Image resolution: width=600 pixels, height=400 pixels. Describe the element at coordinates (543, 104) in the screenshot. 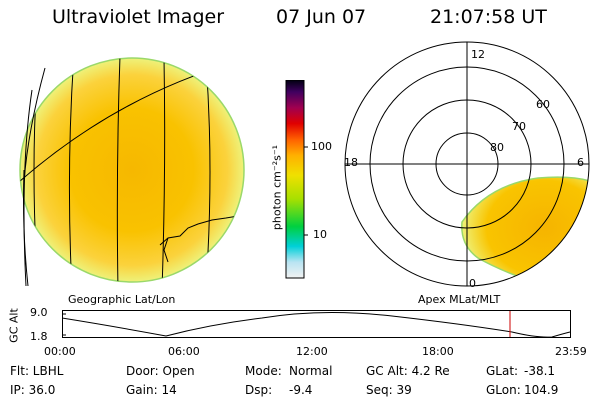

I see `mlat-label-60: 60` at that location.